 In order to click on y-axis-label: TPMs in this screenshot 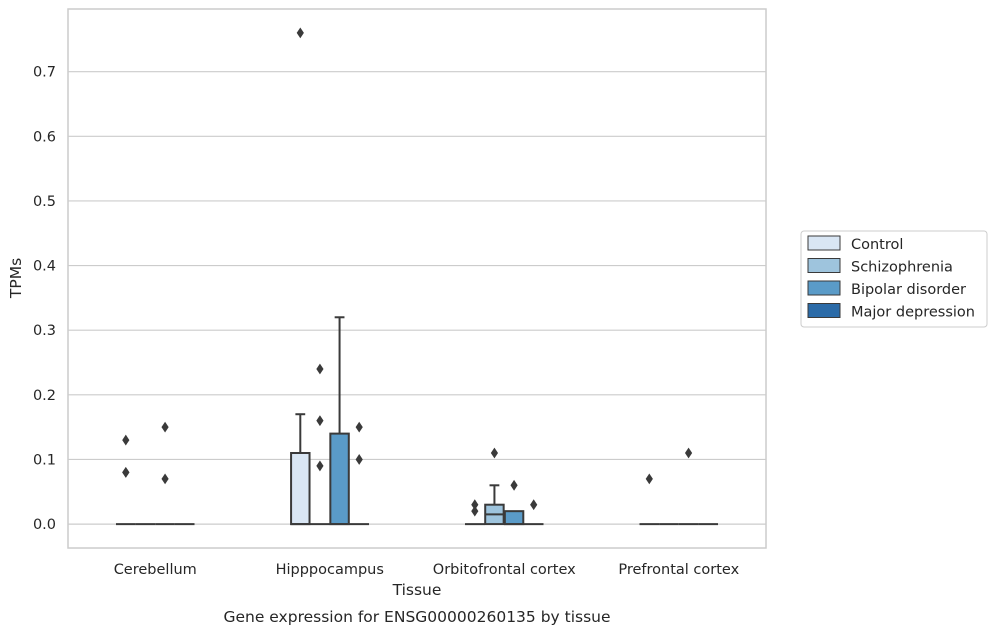, I will do `click(16, 278)`.